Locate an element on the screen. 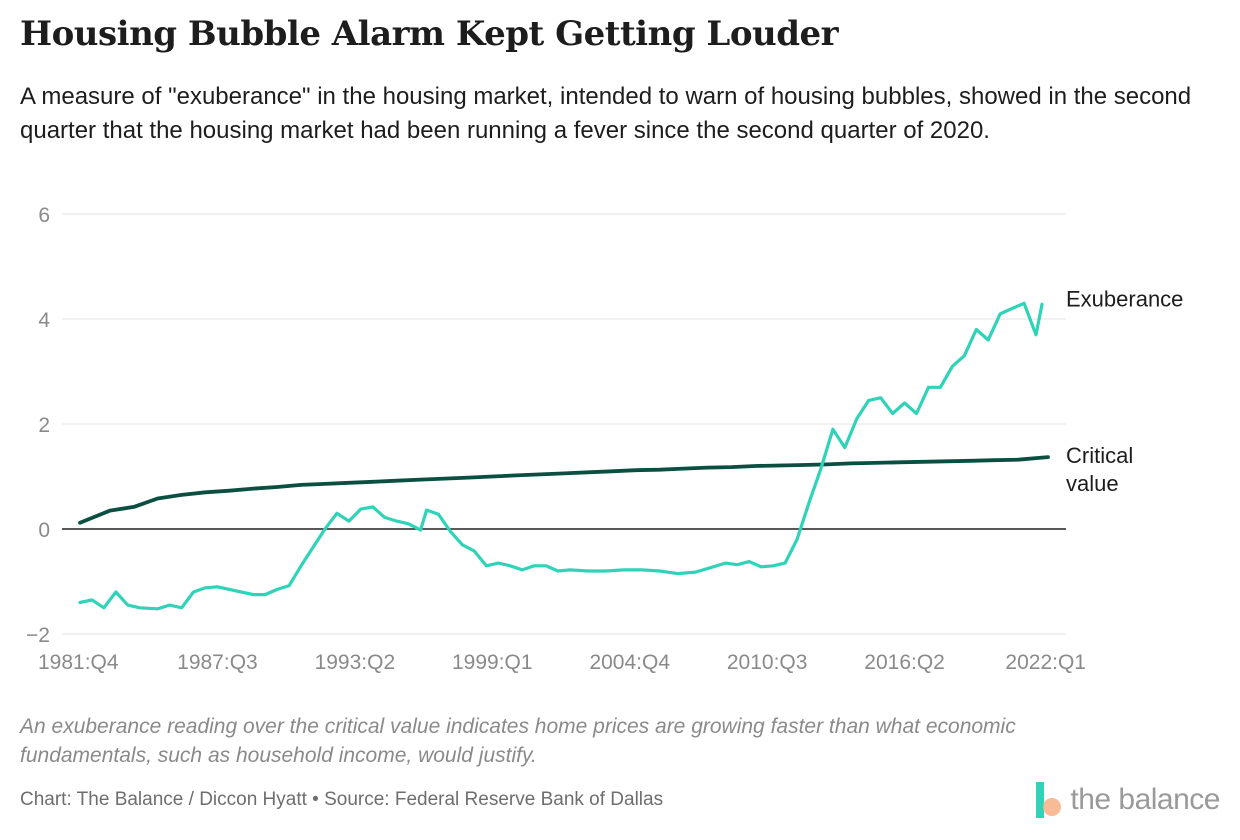 The image size is (1240, 840). x-tick-label: 1981:Q4 is located at coordinates (78, 662).